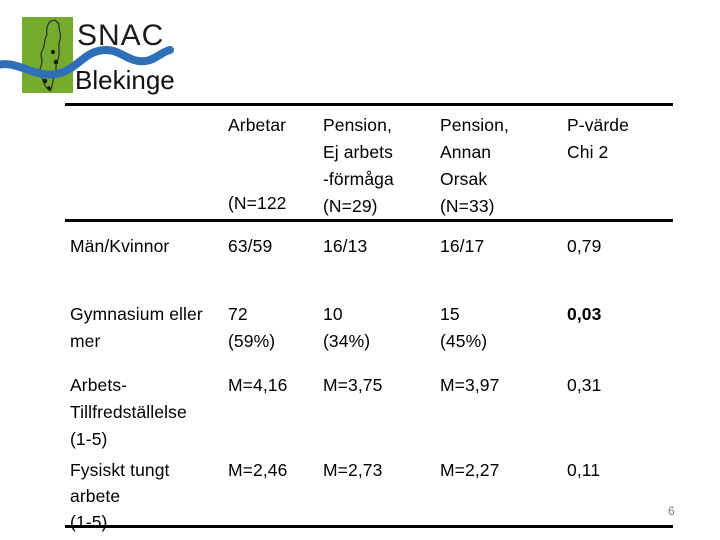  I want to click on cell-pension-annan: 16/17, so click(462, 246).